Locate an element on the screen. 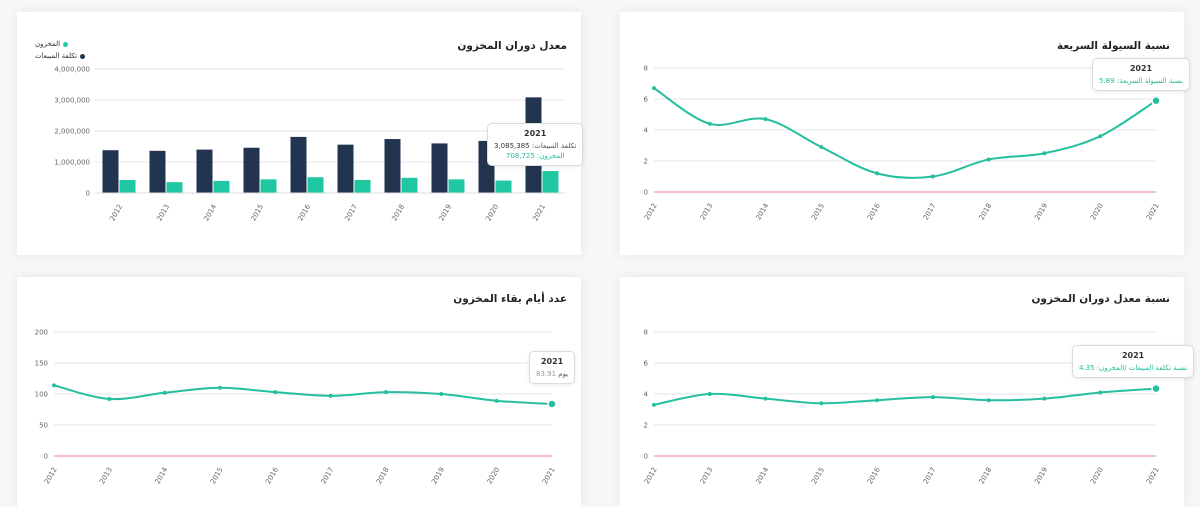 The height and width of the screenshot is (507, 1200). tooltip-label-inventory: المخزون: is located at coordinates (551, 156).